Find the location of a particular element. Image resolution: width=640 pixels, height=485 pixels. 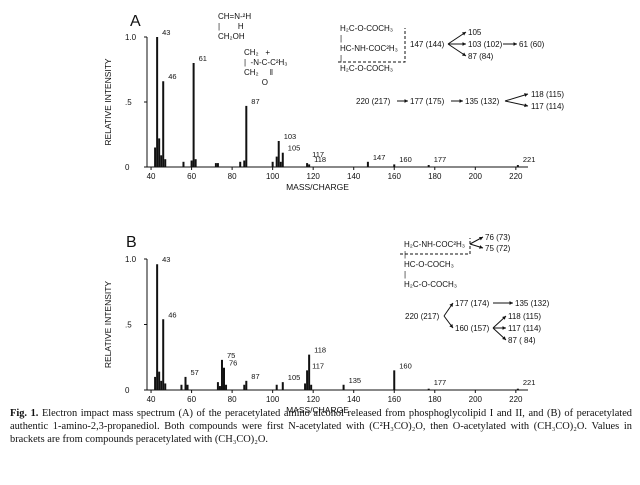

panel-b-frag-177: 177 (174) is located at coordinates (472, 303).